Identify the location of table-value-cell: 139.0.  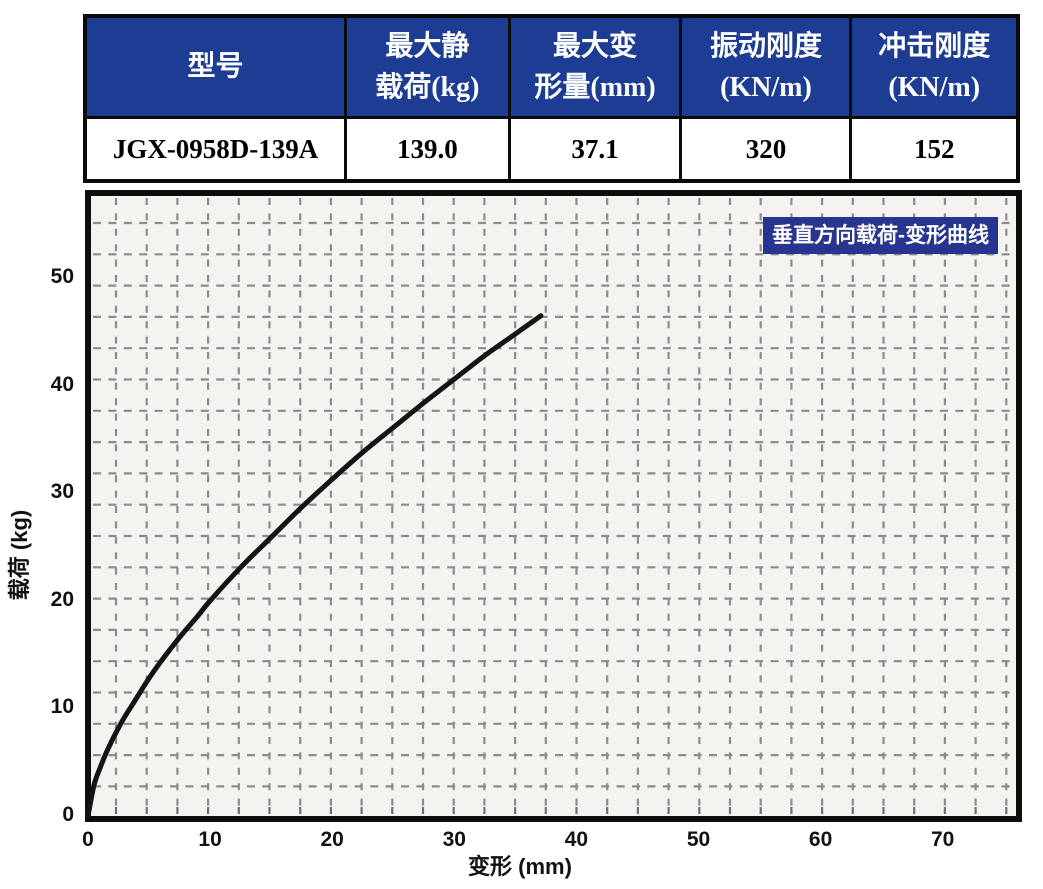
(429, 149).